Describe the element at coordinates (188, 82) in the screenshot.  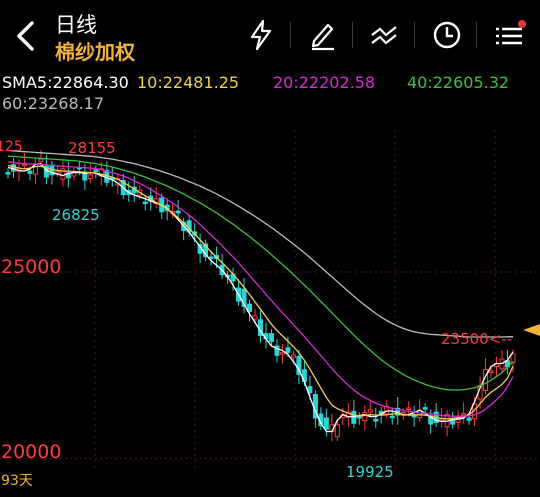
I see `ma10-value: 10:22481.25` at that location.